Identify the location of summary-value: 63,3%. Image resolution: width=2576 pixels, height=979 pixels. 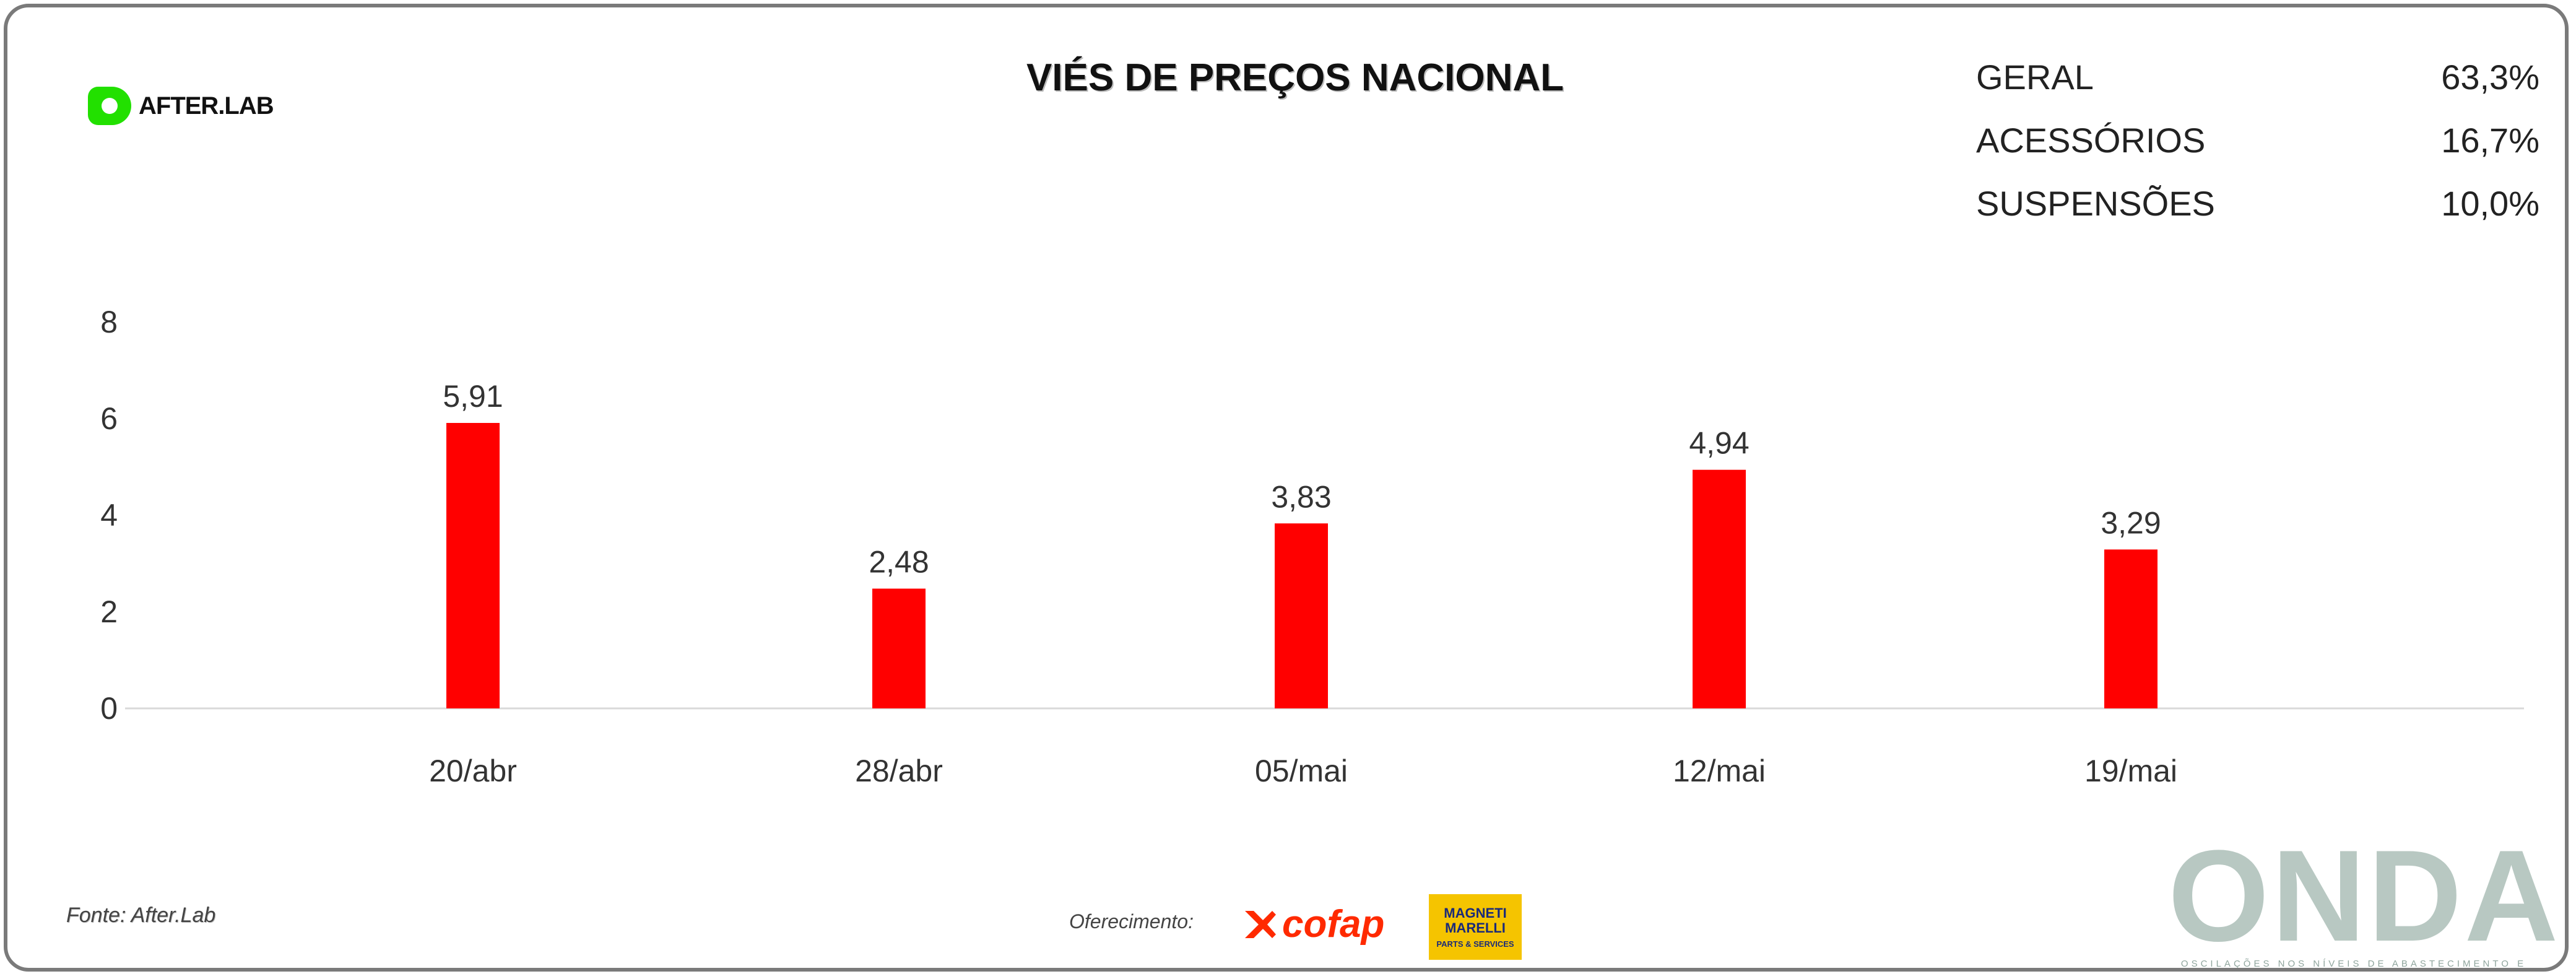
(2490, 77).